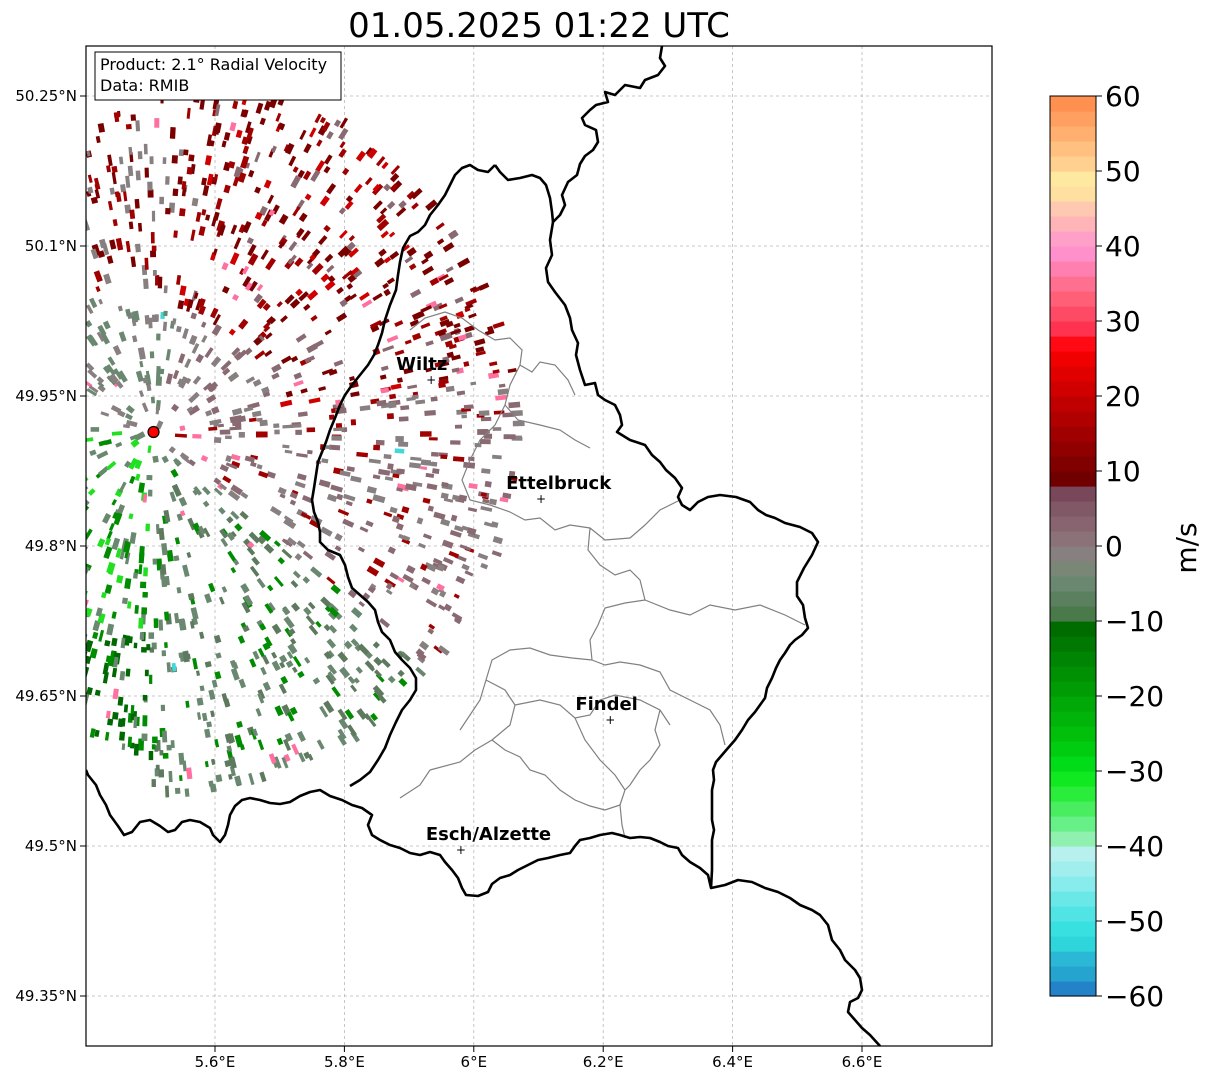 The image size is (1207, 1081). Describe the element at coordinates (524, 193) in the screenshot. I see `border-north-east` at that location.